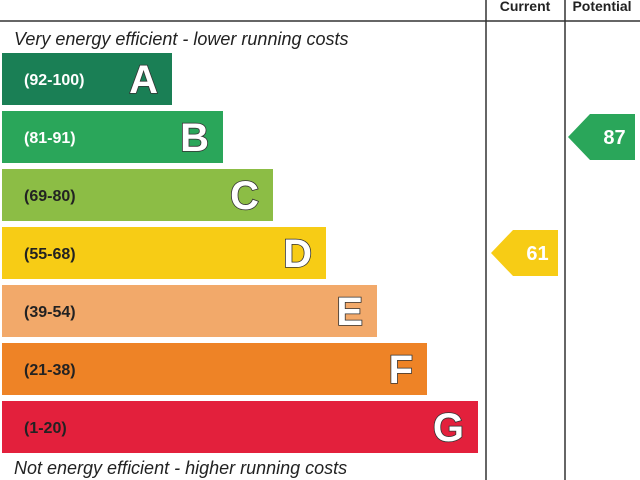 The image size is (640, 480). I want to click on current-rating-arrow: 61, so click(524, 253).